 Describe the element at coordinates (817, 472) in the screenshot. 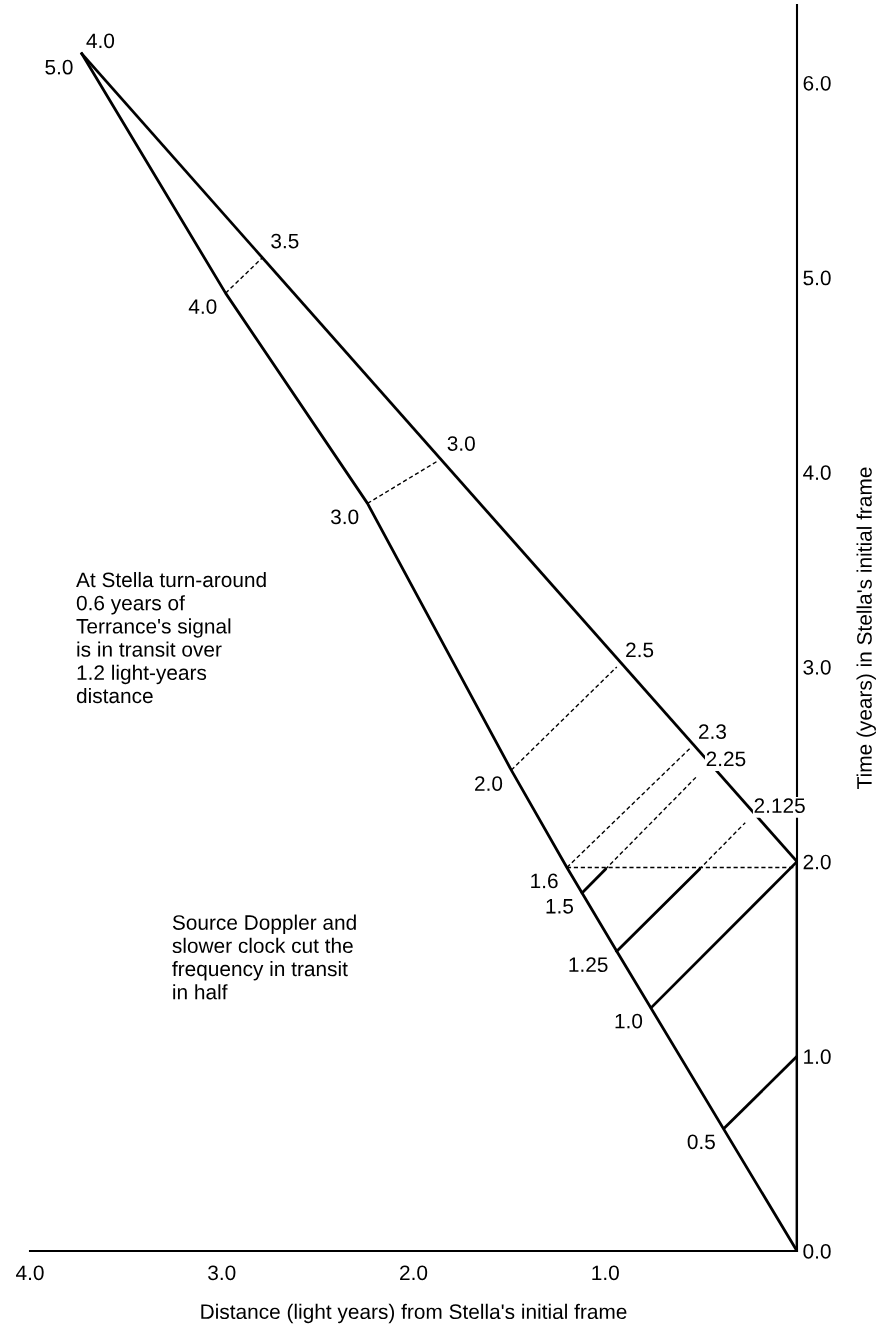

I see `y-tick-label: 4.0` at that location.